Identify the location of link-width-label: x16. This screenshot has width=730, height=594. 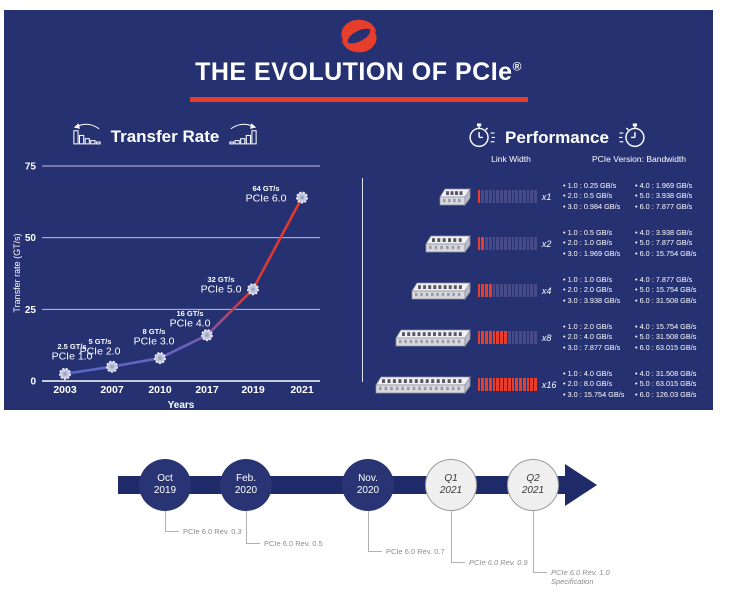
(549, 384).